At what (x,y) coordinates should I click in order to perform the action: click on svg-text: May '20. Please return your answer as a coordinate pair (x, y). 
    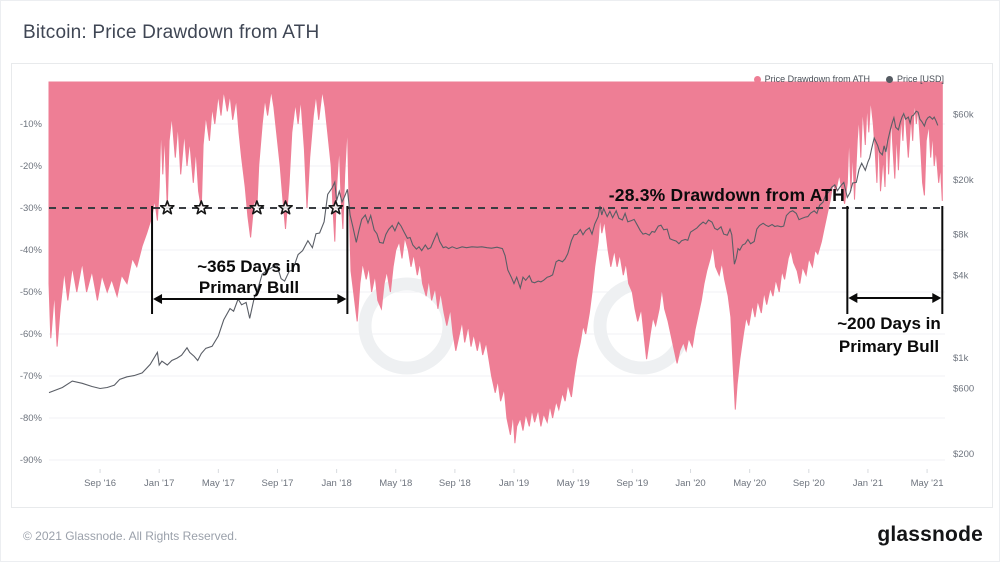
    Looking at the image, I should click on (749, 483).